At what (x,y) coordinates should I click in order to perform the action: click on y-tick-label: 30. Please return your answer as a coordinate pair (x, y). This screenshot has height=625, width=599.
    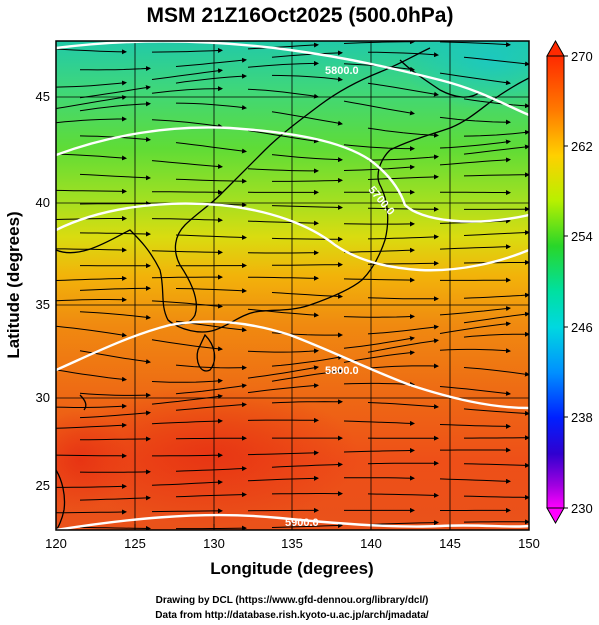
    Looking at the image, I should click on (43, 397).